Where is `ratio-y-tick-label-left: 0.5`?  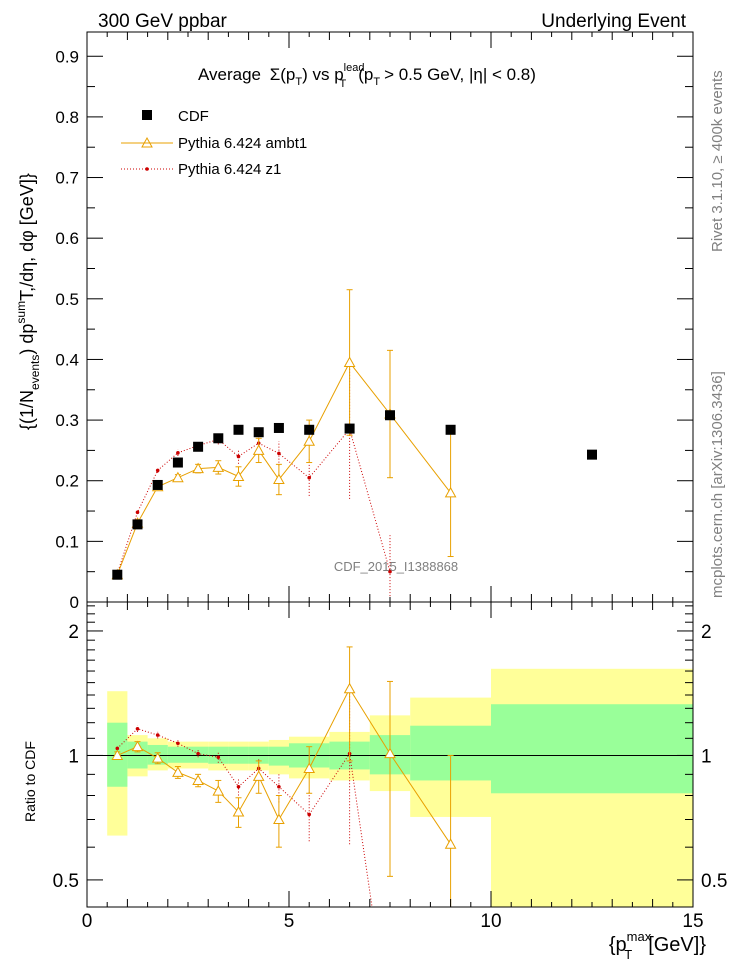 ratio-y-tick-label-left: 0.5 is located at coordinates (66, 881).